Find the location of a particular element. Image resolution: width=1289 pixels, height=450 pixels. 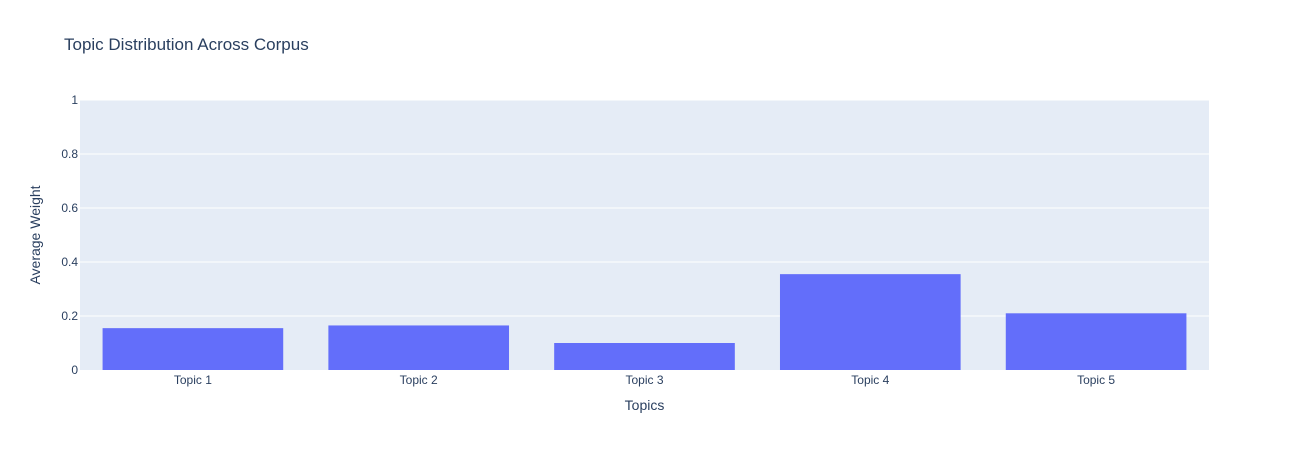

x-tick-label: Topic 2 is located at coordinates (419, 380).